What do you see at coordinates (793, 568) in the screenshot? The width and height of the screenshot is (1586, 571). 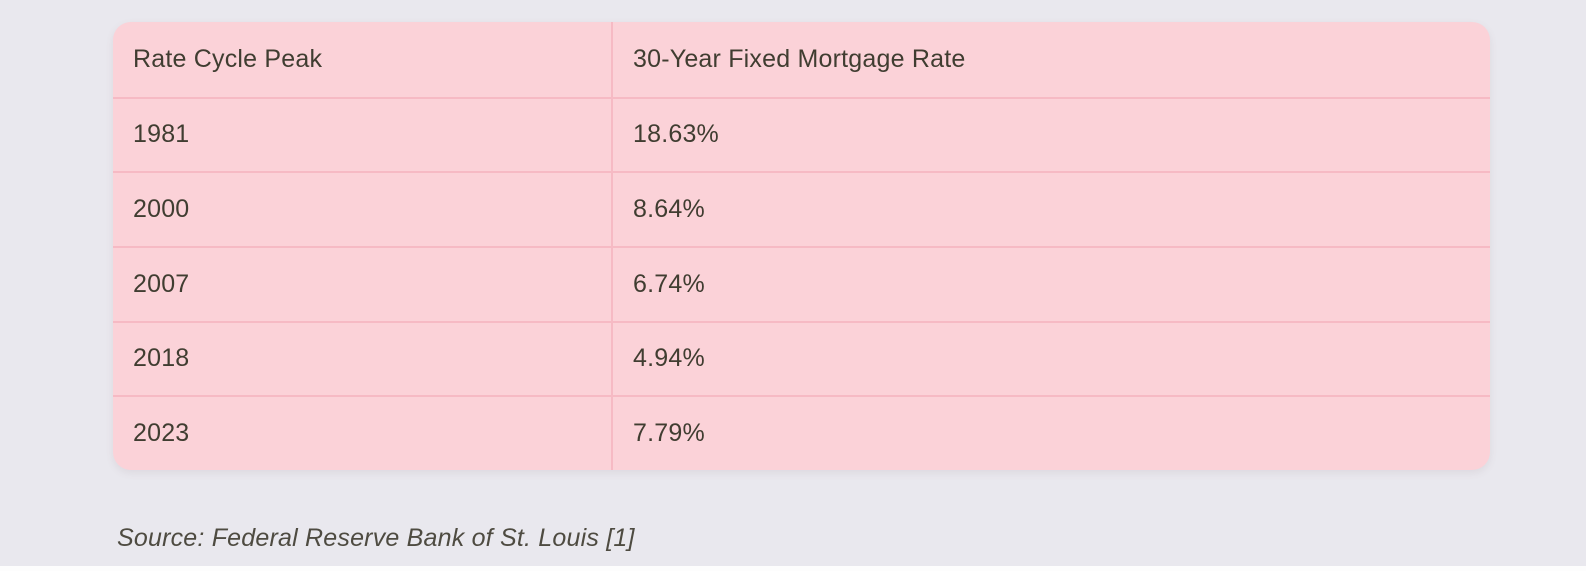 I see `bottom-edge-strip` at bounding box center [793, 568].